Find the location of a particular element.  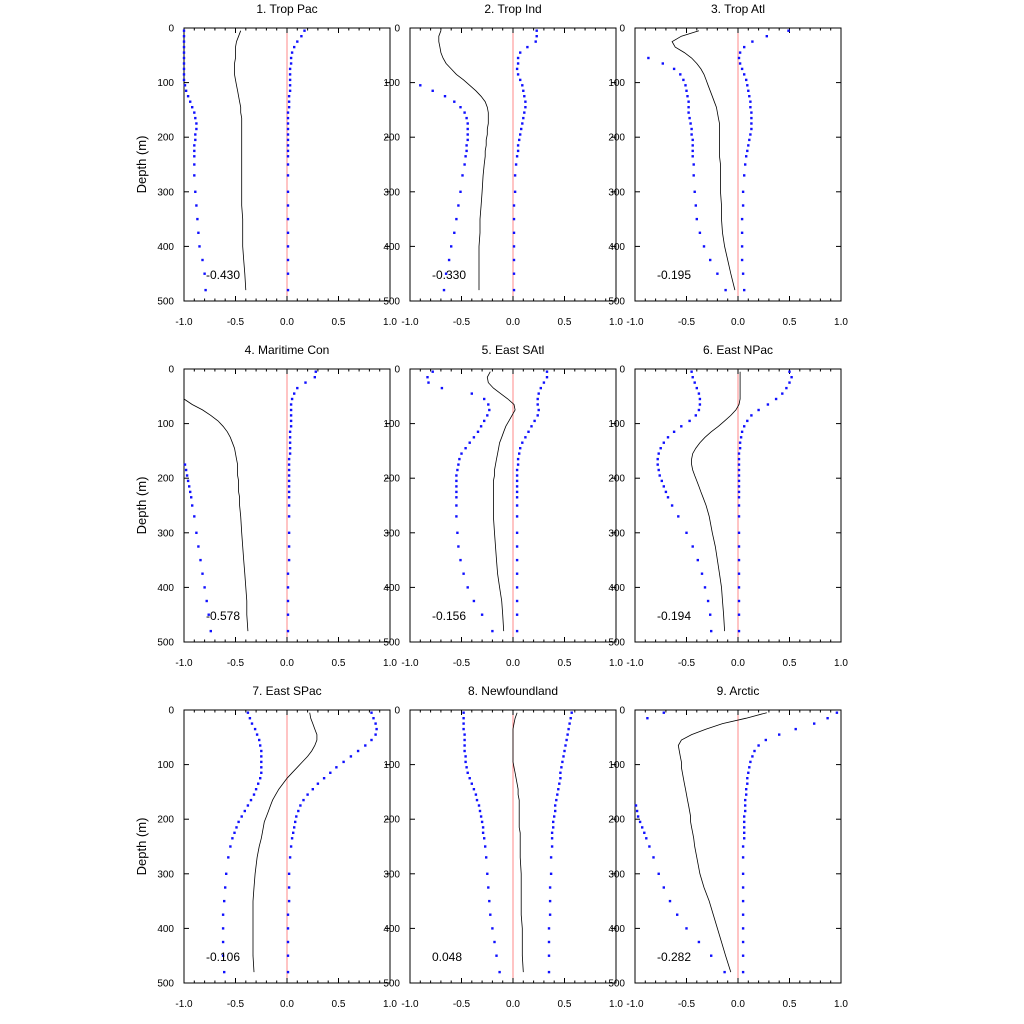

correlation-value: -0.430 is located at coordinates (223, 275).